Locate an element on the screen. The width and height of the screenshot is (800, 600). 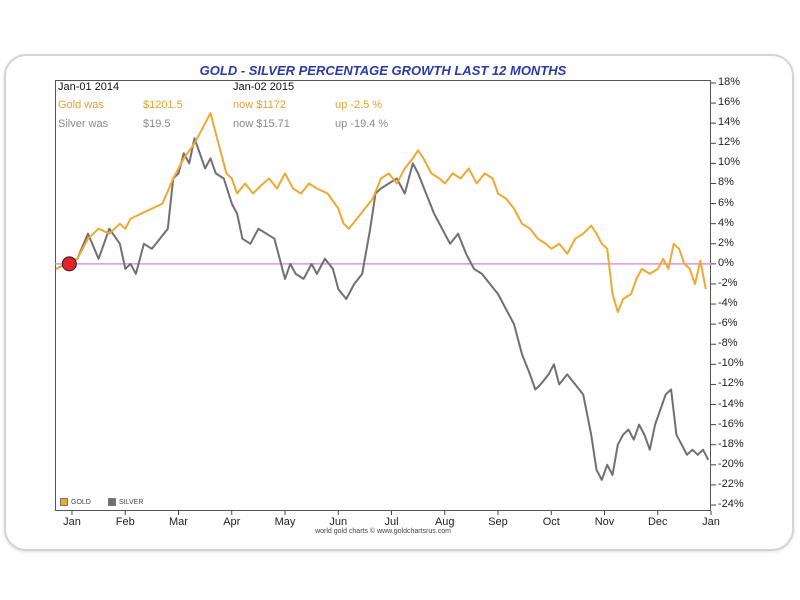
x-tick-label: Aug is located at coordinates (444, 522).